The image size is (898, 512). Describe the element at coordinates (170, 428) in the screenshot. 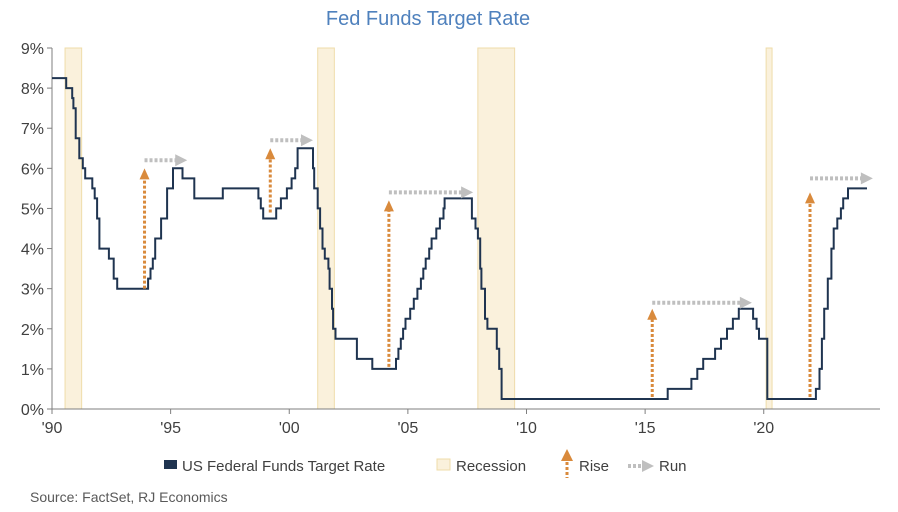

I see `x-tick-label: '95` at that location.